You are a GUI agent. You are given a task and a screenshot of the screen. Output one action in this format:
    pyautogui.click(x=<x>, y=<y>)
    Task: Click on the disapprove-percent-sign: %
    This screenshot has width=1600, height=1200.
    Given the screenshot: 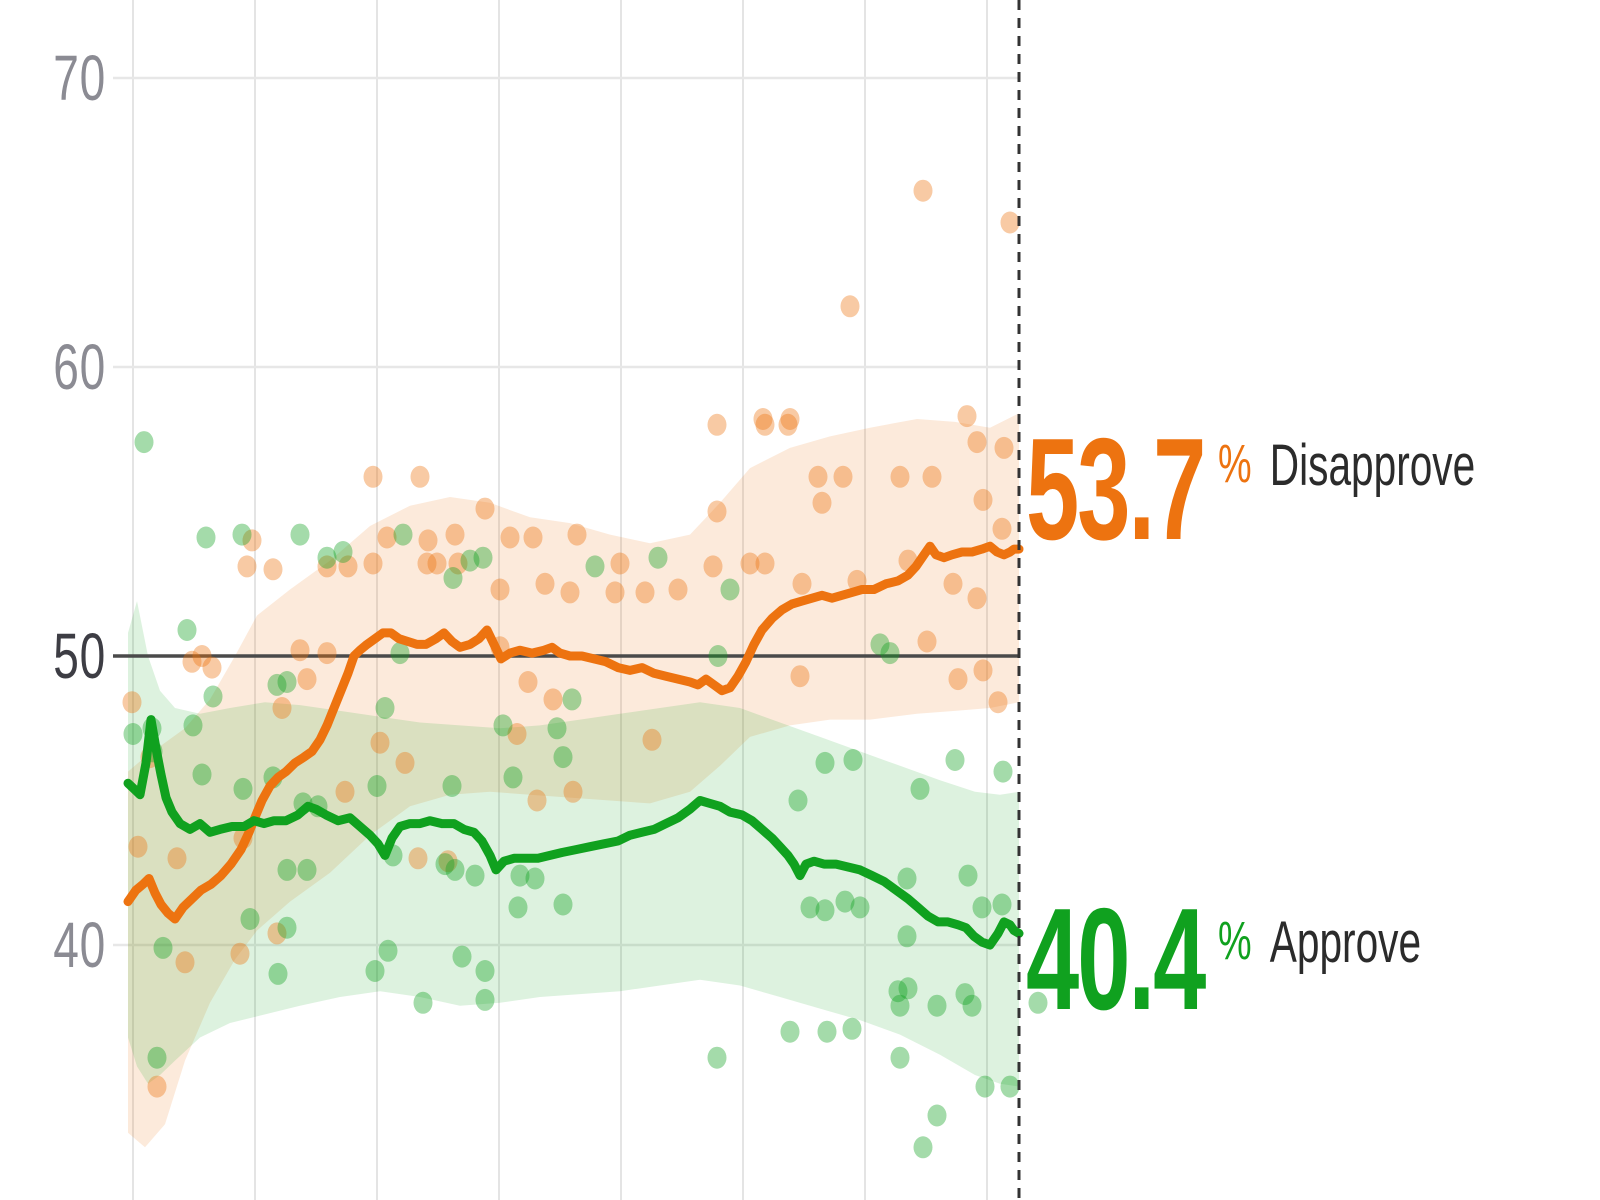 What is the action you would take?
    pyautogui.click(x=1235, y=464)
    